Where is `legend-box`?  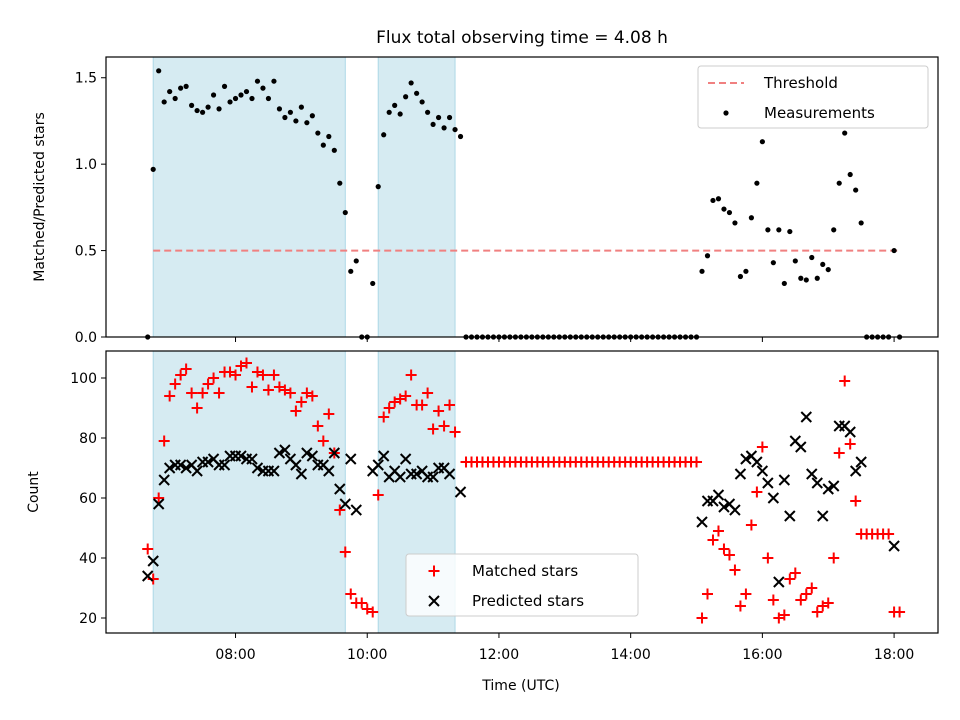
legend-box is located at coordinates (813, 97).